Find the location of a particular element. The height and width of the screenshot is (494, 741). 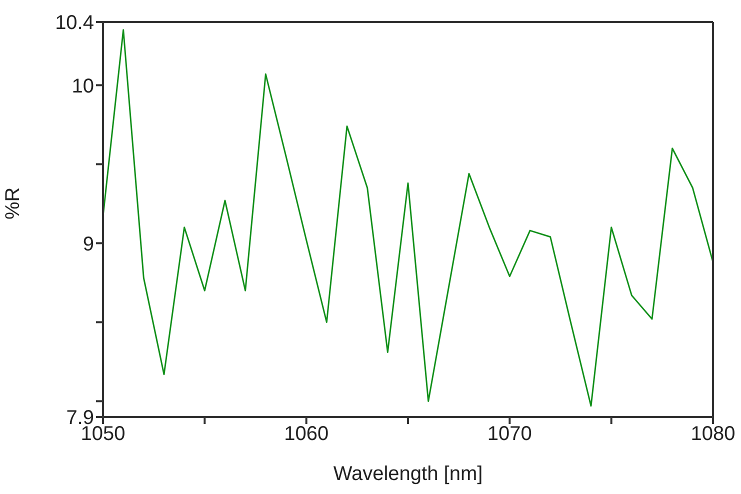

y-tick-label: 9 is located at coordinates (88, 244).